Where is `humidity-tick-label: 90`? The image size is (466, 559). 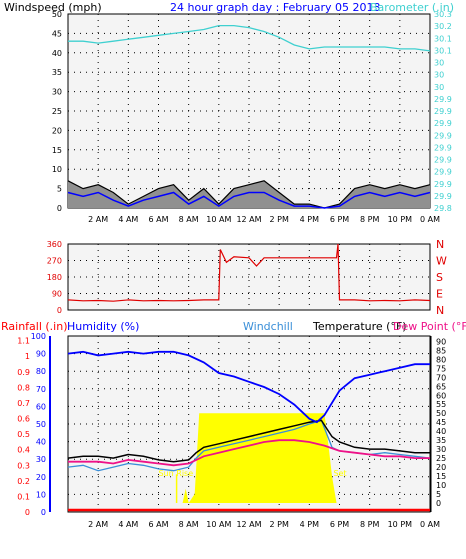 humidity-tick-label: 90 is located at coordinates (41, 354).